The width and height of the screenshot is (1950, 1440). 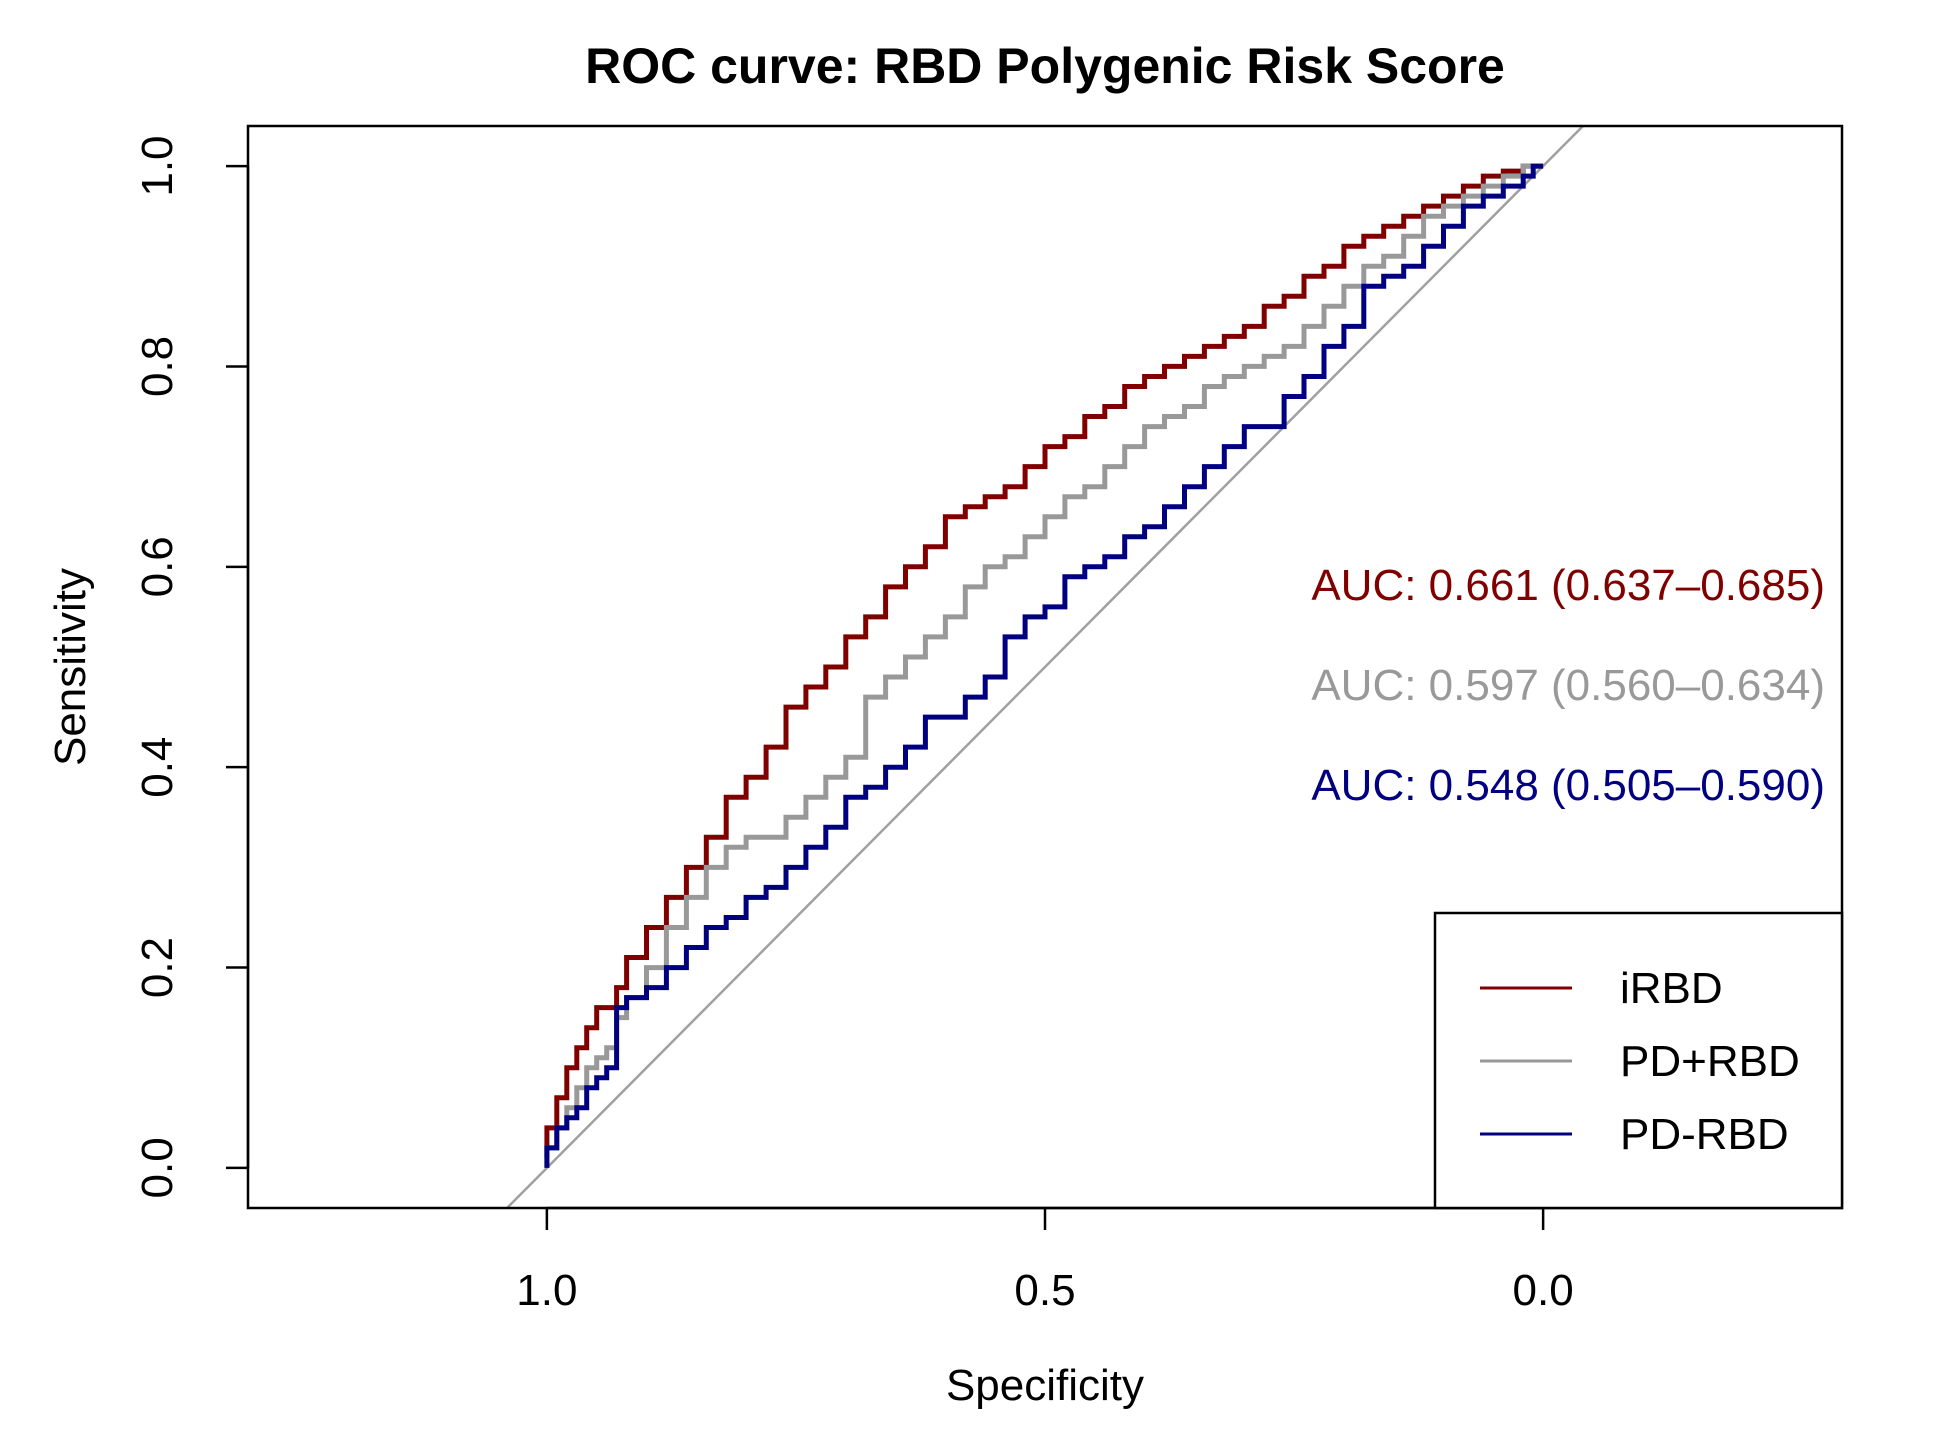 What do you see at coordinates (1704, 1134) in the screenshot?
I see `legend-label-2: PD-RBD` at bounding box center [1704, 1134].